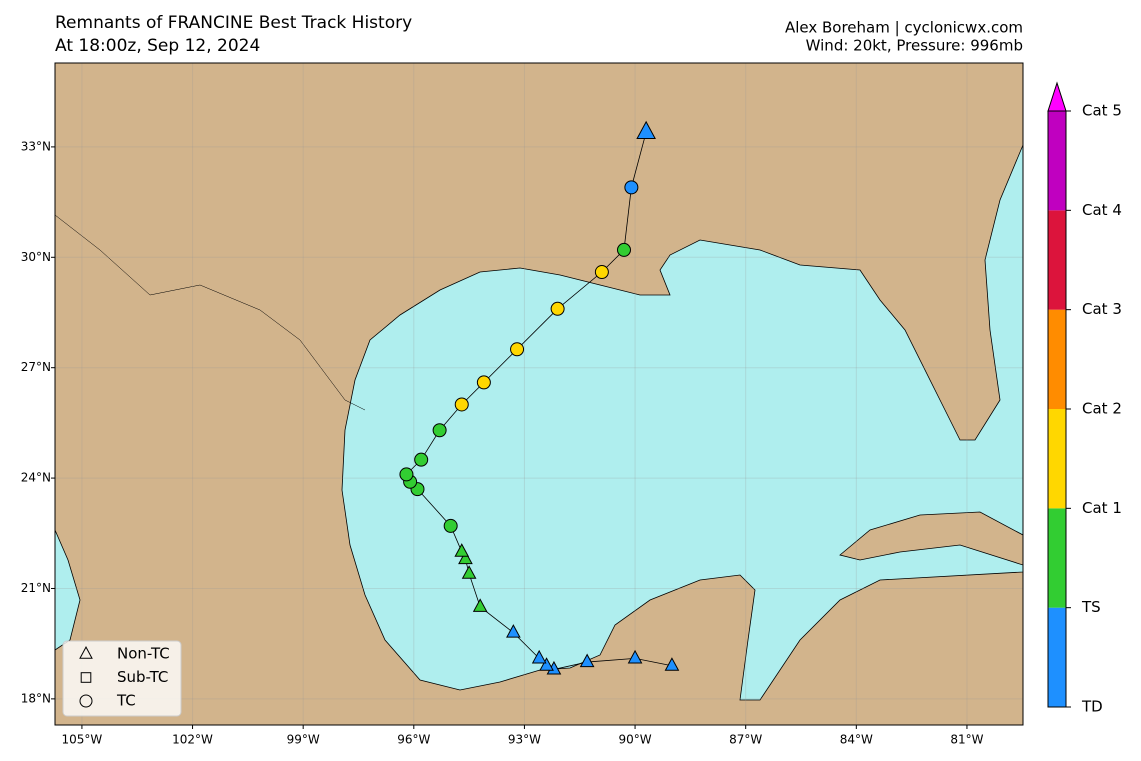  I want to click on circle-marker, so click(86, 701).